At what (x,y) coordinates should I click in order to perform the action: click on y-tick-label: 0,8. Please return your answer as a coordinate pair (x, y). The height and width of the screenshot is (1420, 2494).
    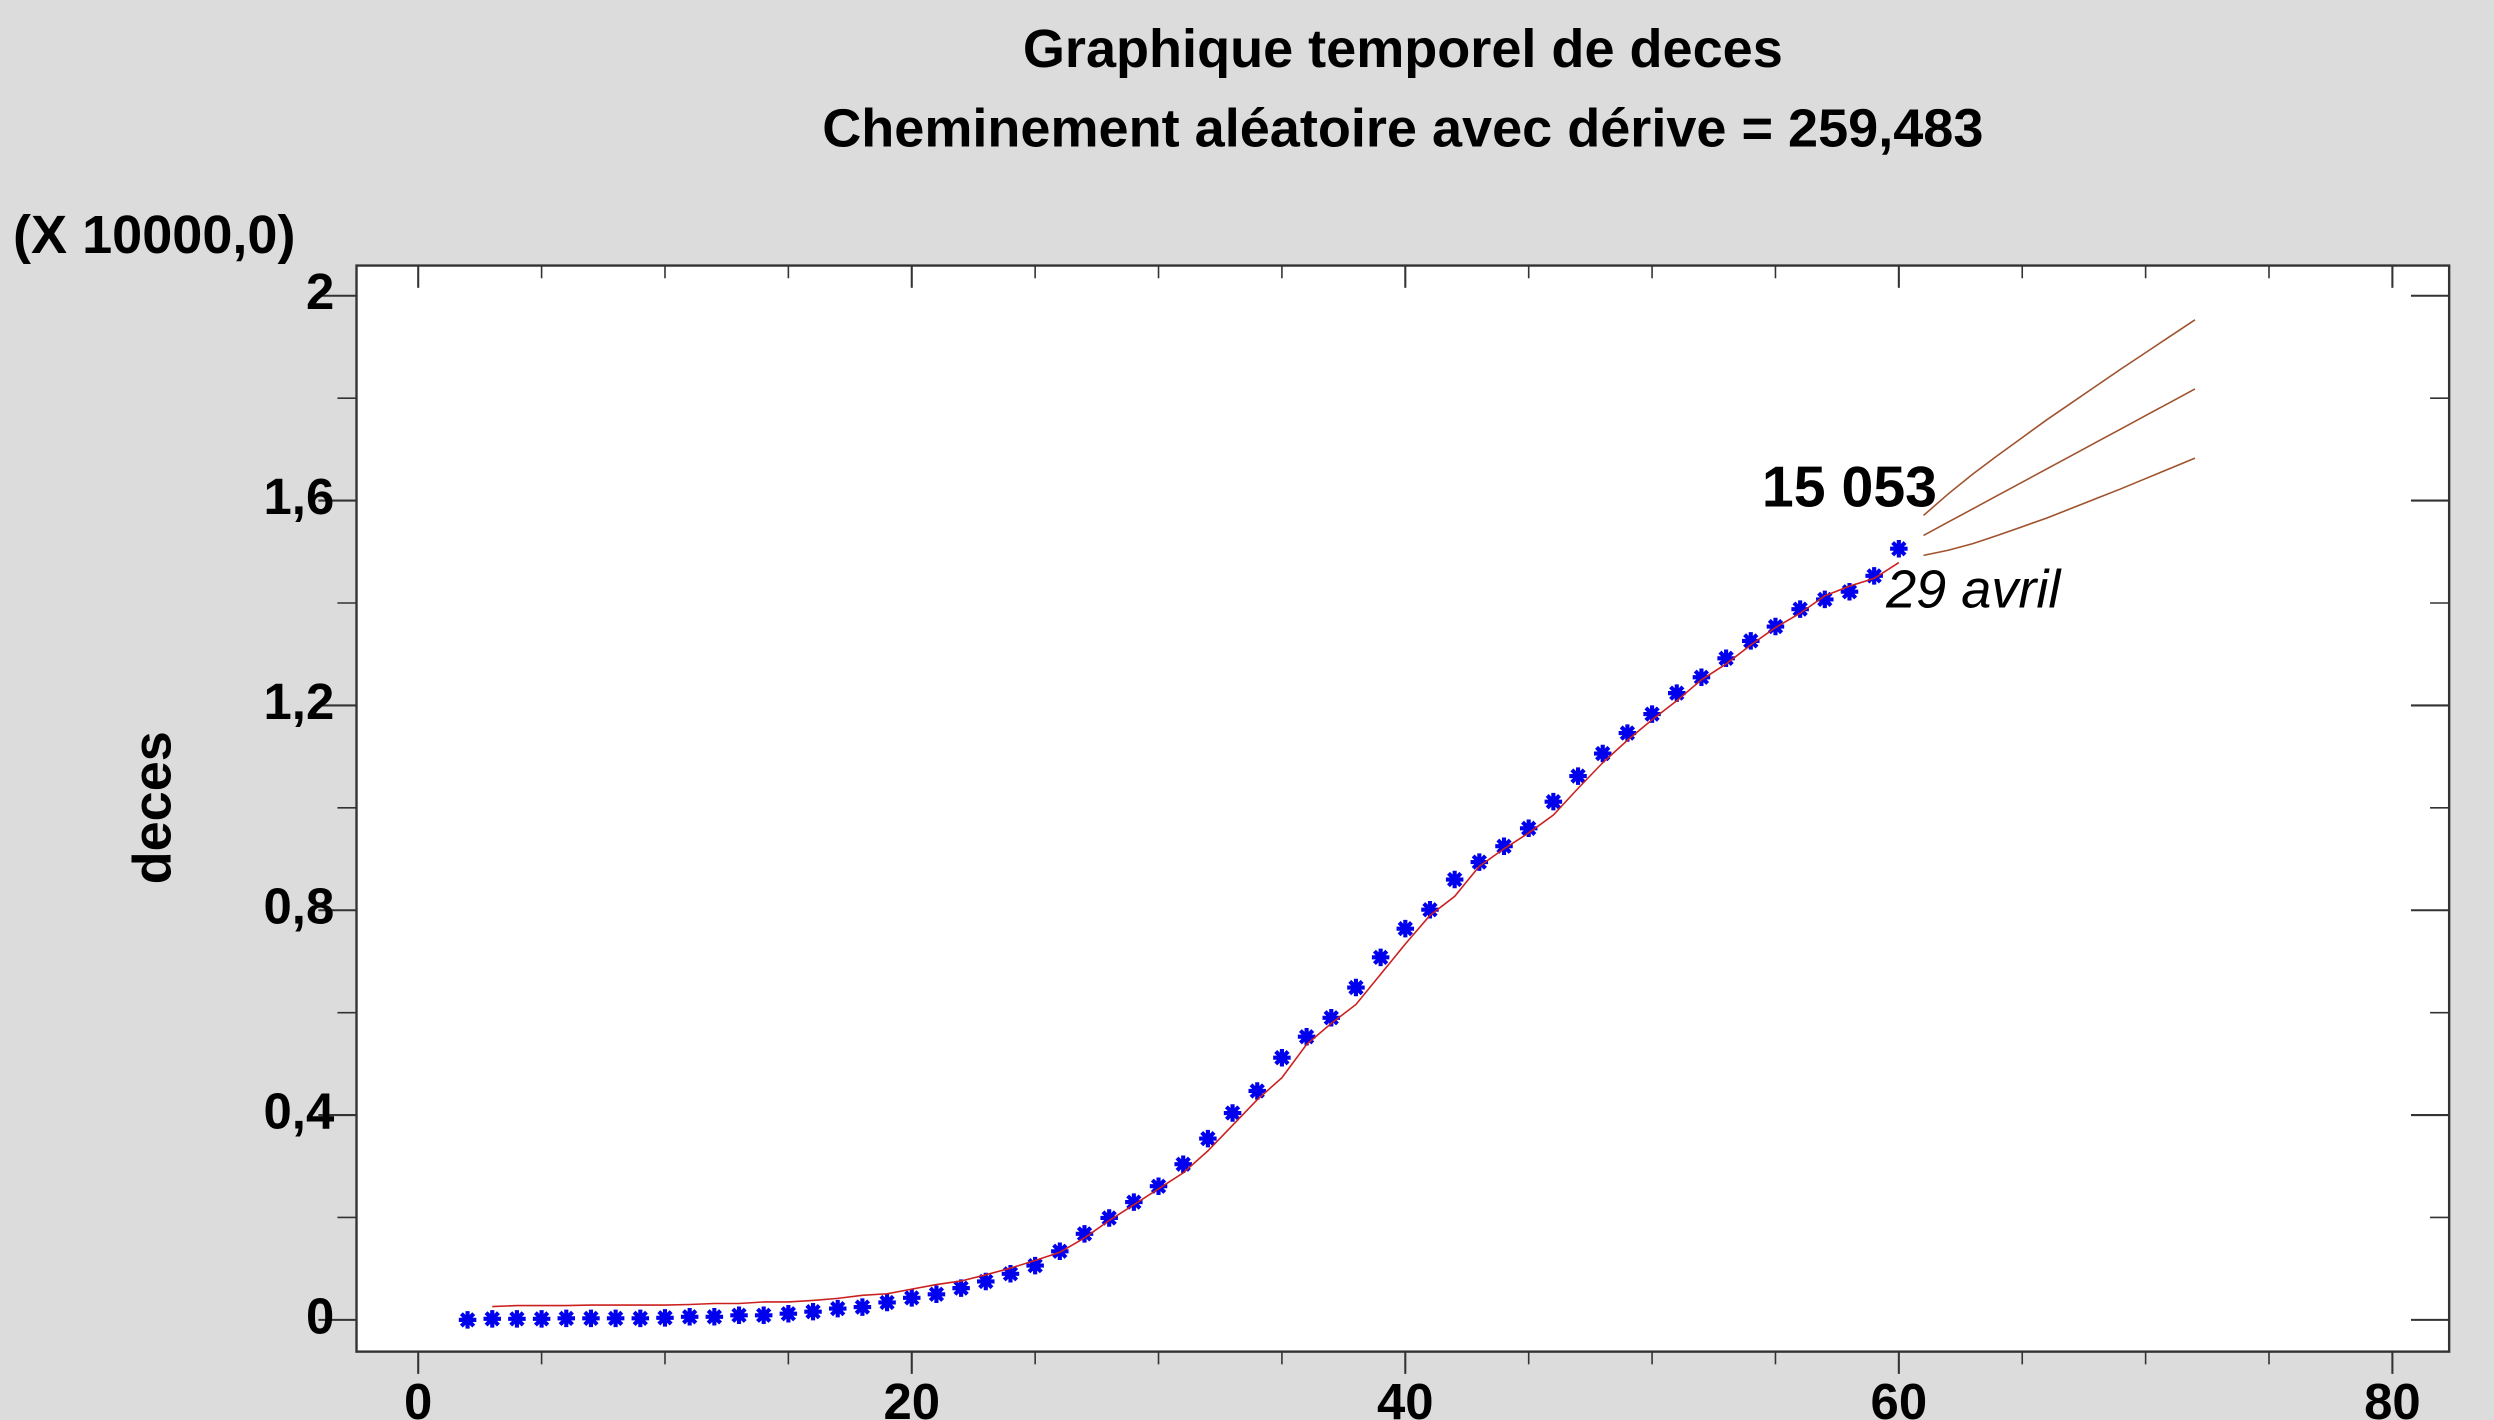
    Looking at the image, I should click on (299, 906).